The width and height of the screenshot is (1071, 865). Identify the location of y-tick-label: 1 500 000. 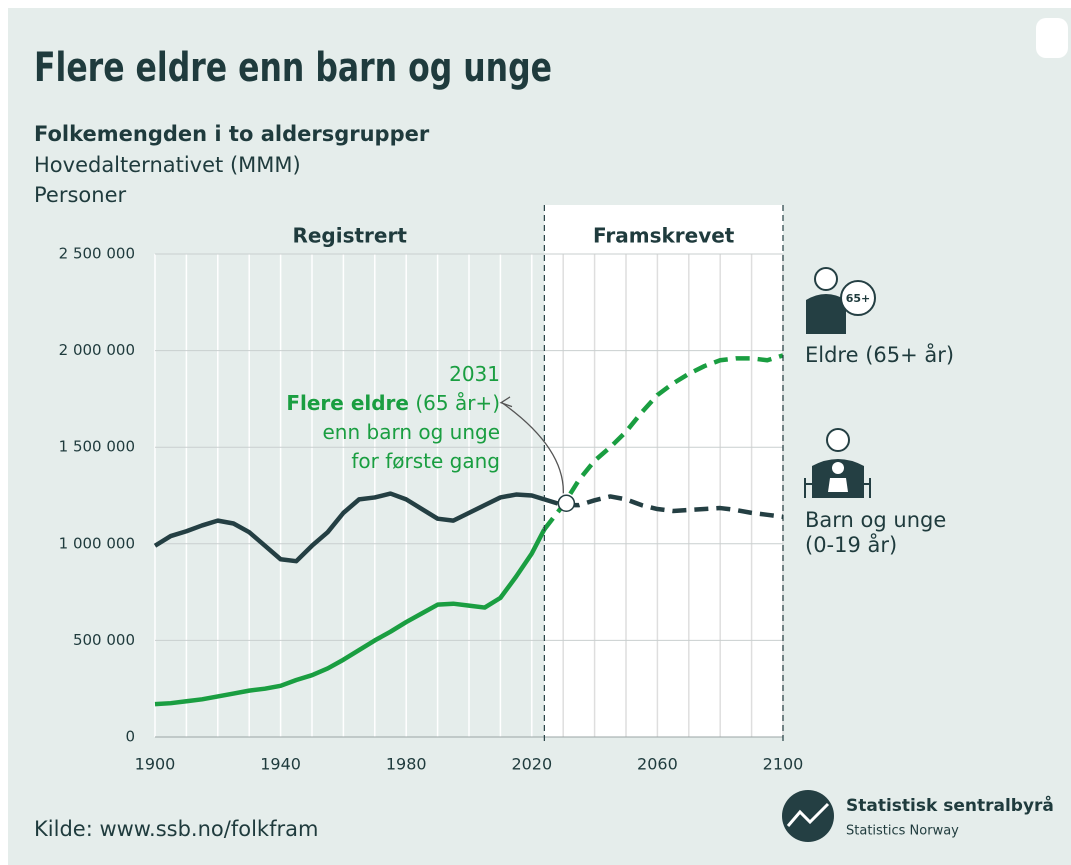
(97, 447).